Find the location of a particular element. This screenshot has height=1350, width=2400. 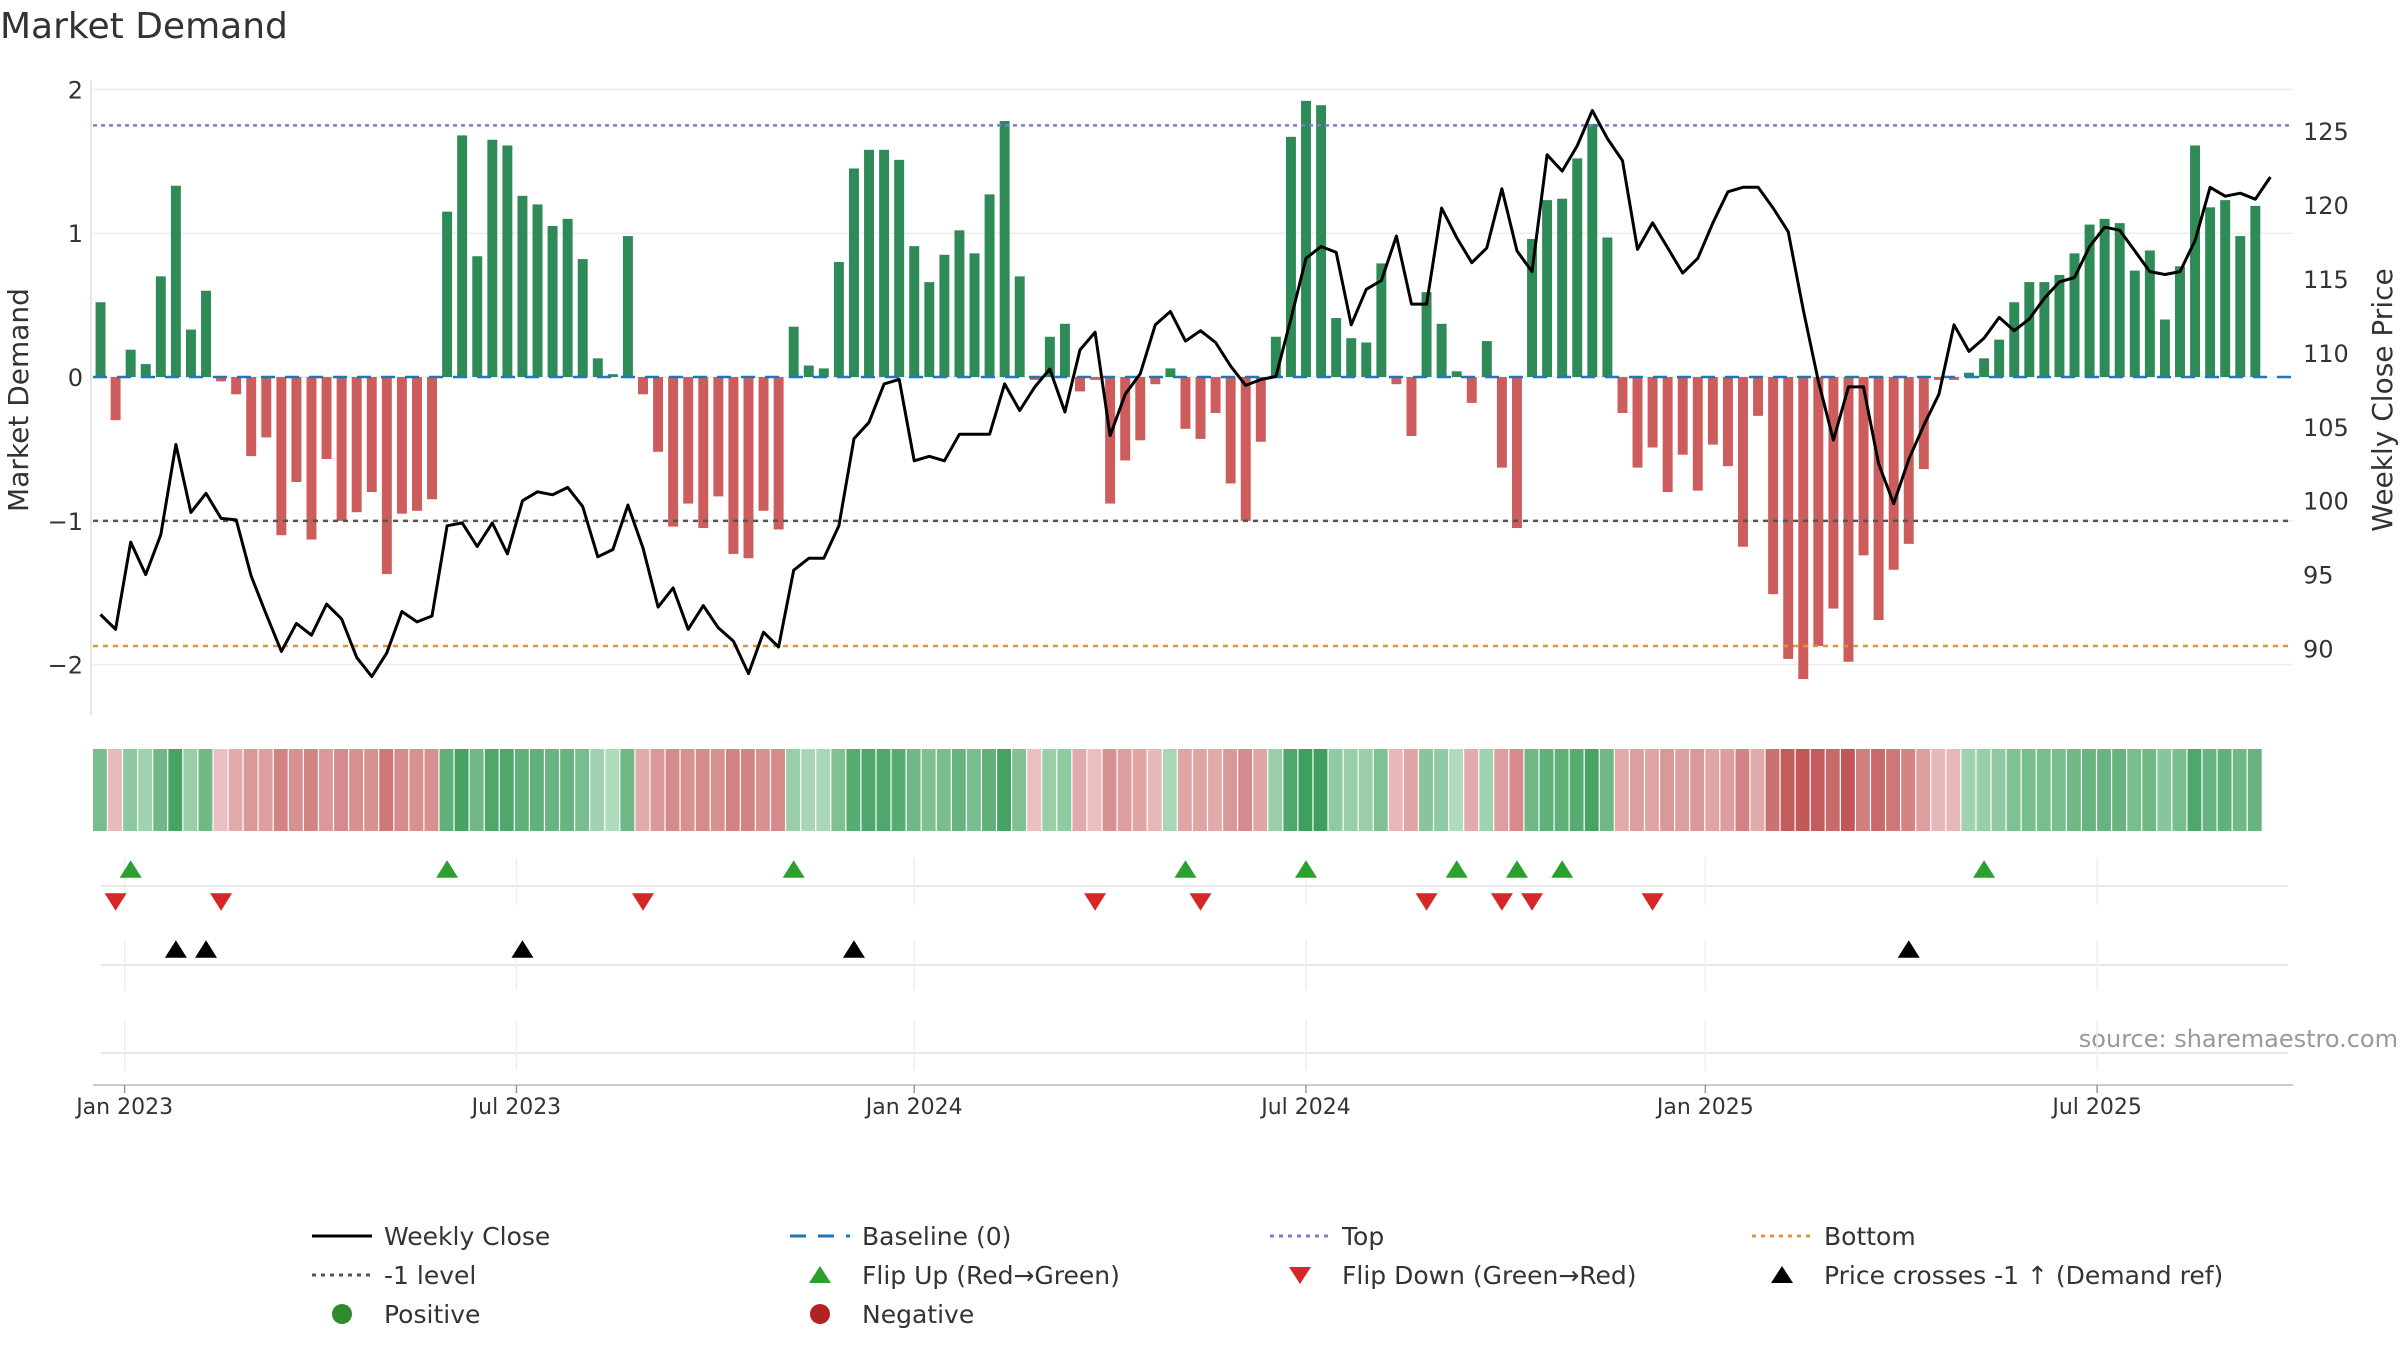

legend-swatch-triangle-down is located at coordinates (1300, 1275).